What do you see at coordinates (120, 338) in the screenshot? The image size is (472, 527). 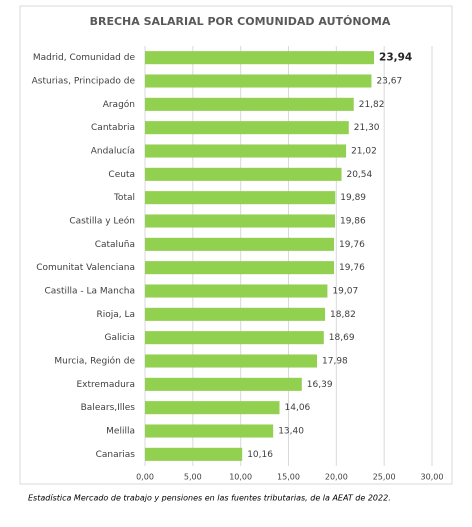 I see `y-tick-label: Galicia` at bounding box center [120, 338].